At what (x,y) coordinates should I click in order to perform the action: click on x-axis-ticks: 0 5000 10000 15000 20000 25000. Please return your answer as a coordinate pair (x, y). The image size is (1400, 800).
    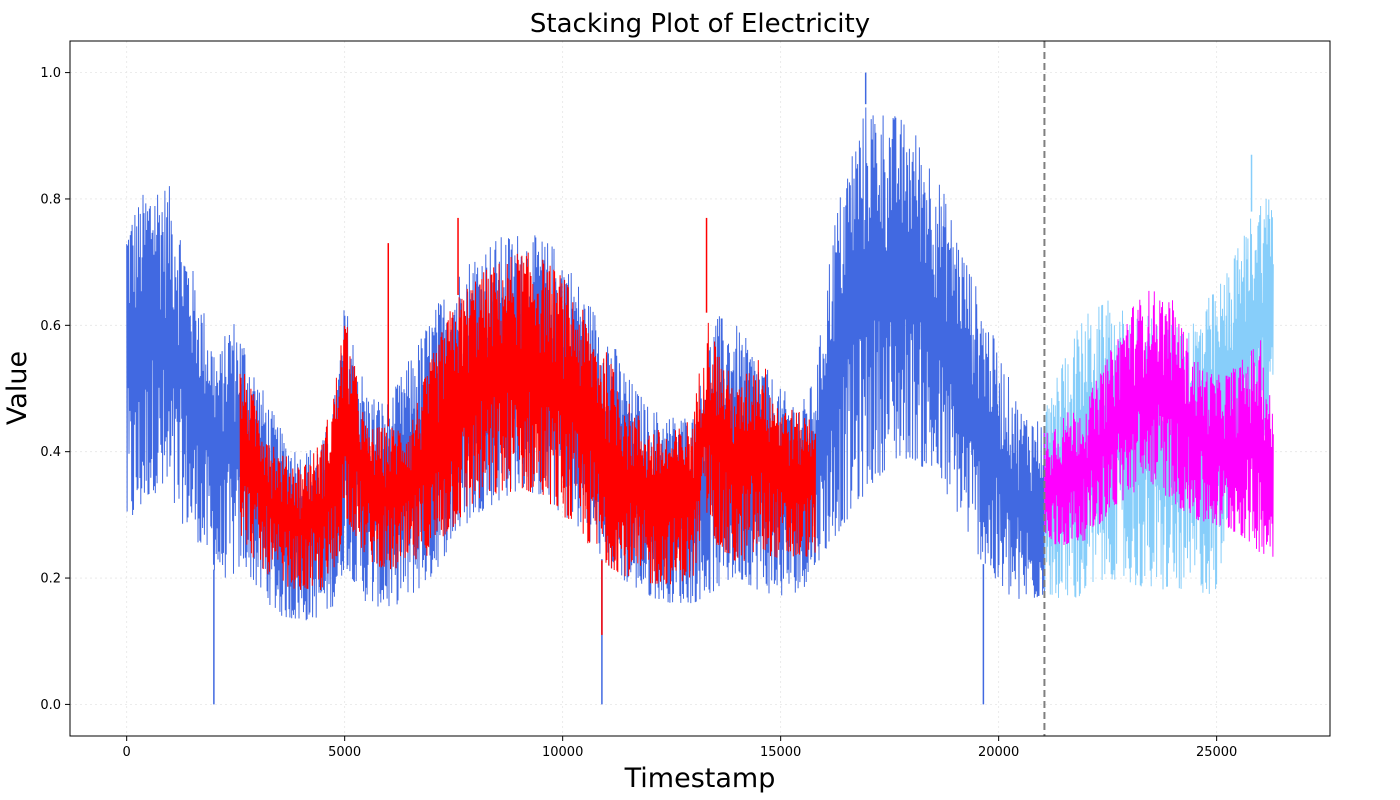
    Looking at the image, I should click on (680, 748).